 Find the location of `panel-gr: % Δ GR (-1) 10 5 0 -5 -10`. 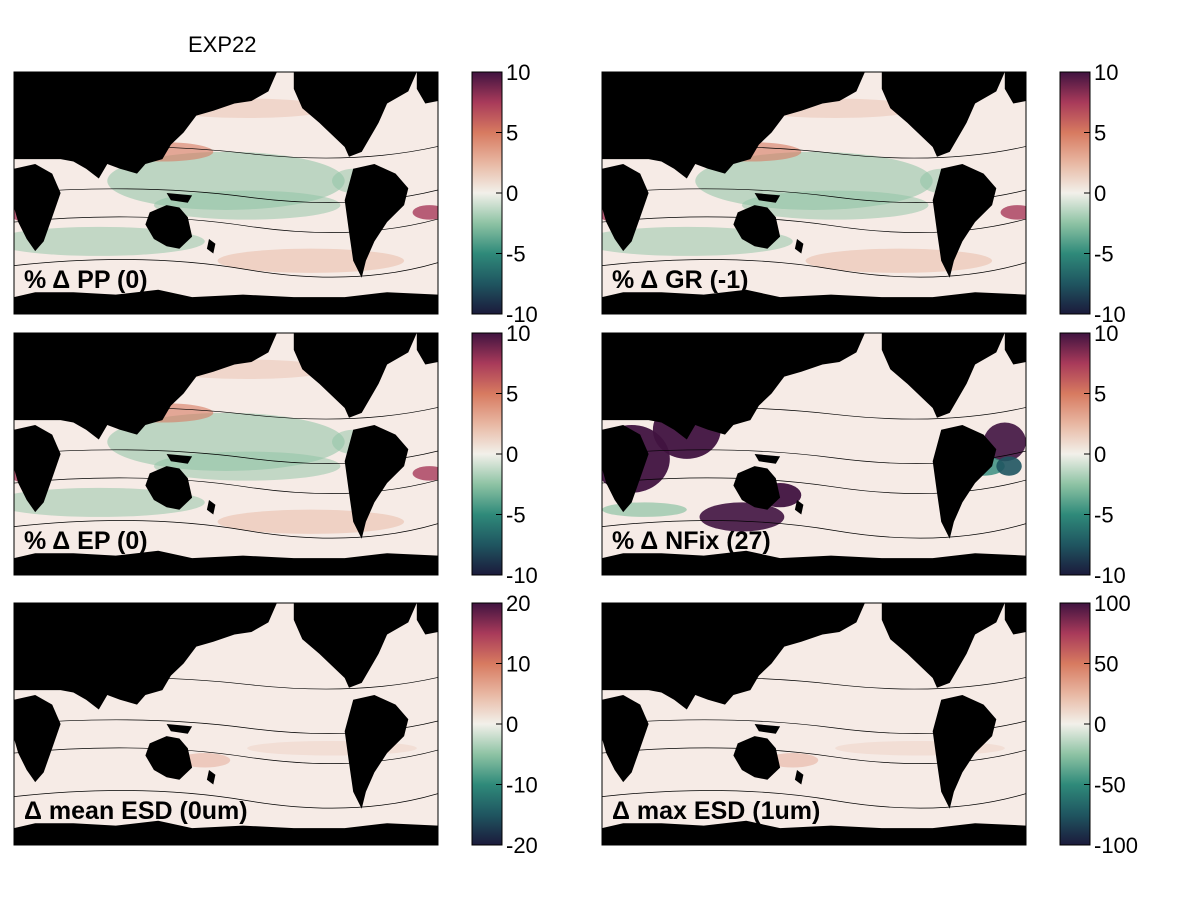

panel-gr: % Δ GR (-1) 10 5 0 -5 -10 is located at coordinates (863, 193).